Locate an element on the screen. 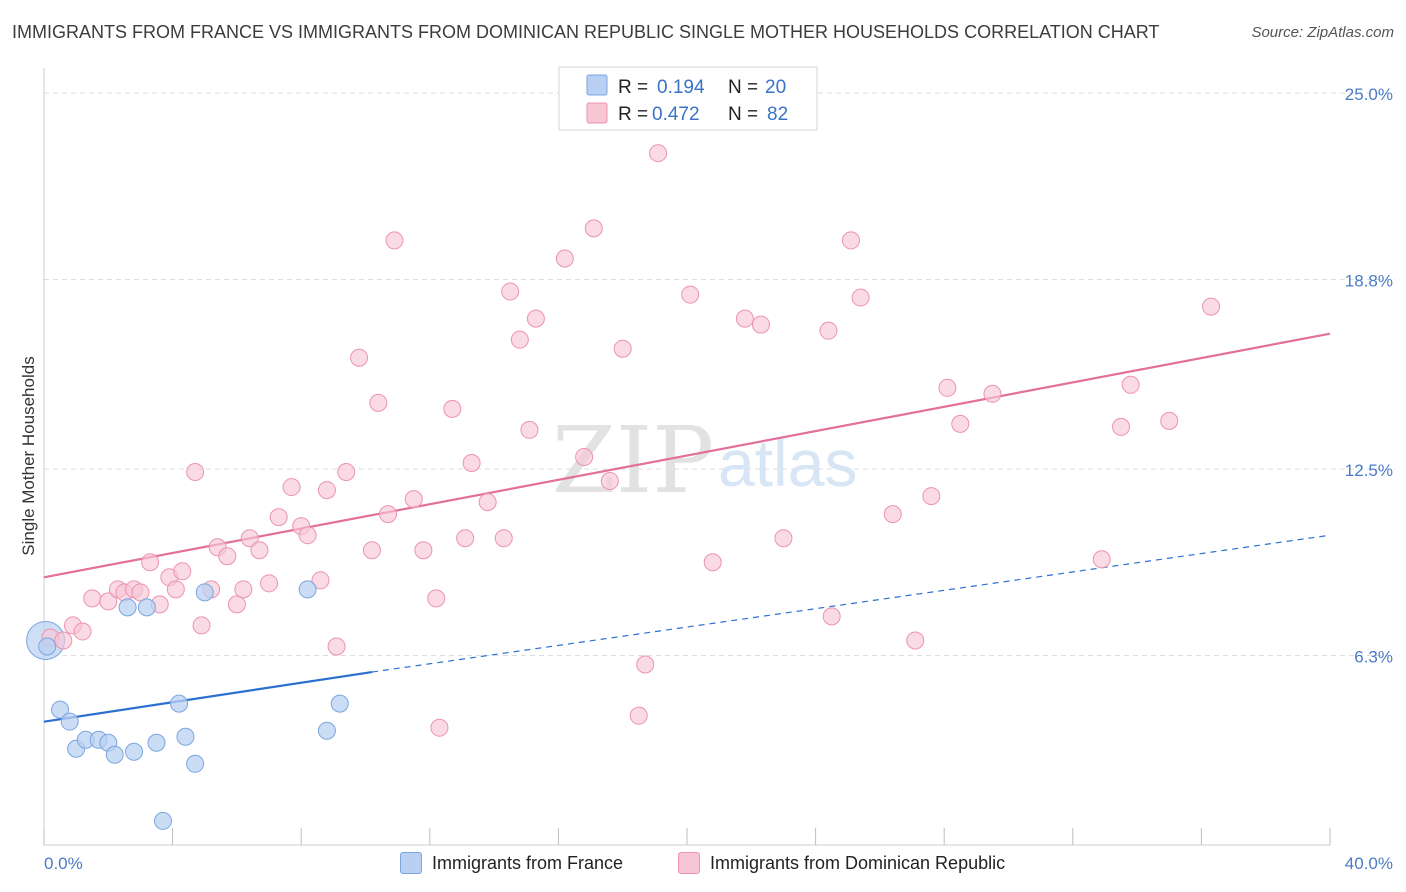 The height and width of the screenshot is (892, 1406). chart-source: Source: ZipAtlas.com is located at coordinates (1322, 32).